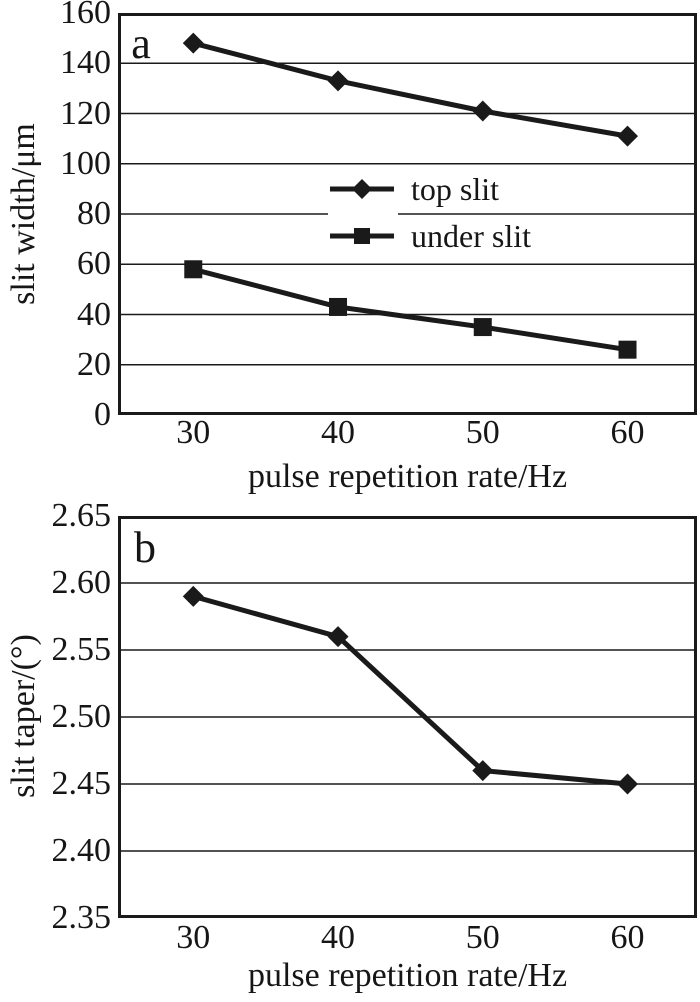  What do you see at coordinates (363, 236) in the screenshot?
I see `square-marker-icon` at bounding box center [363, 236].